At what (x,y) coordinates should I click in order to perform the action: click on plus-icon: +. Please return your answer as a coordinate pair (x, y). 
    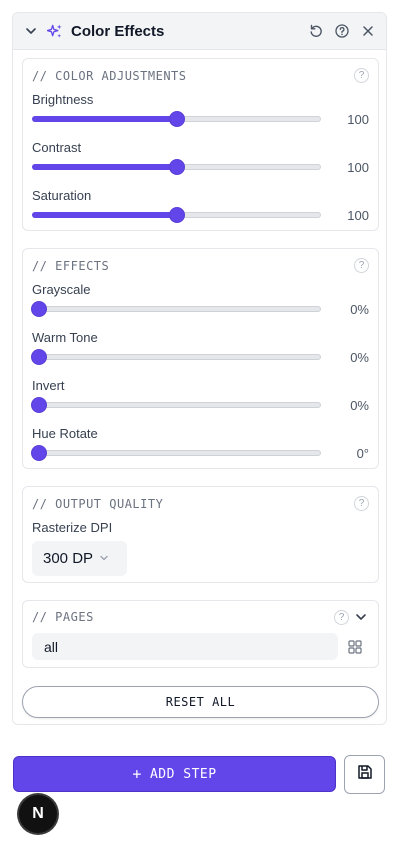
    Looking at the image, I should click on (137, 774).